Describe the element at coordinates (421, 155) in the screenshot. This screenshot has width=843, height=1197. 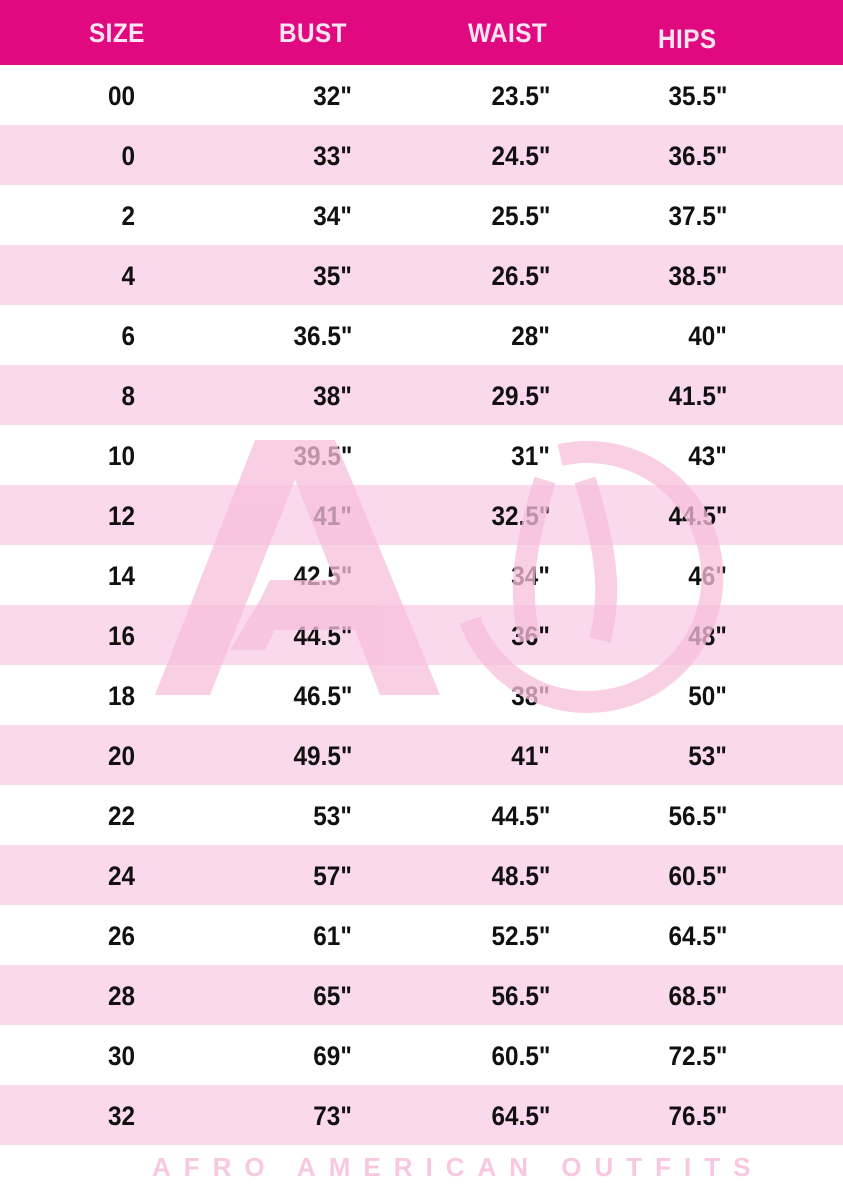
I see `table-row: 0 33" 24.5" 36.5"` at that location.